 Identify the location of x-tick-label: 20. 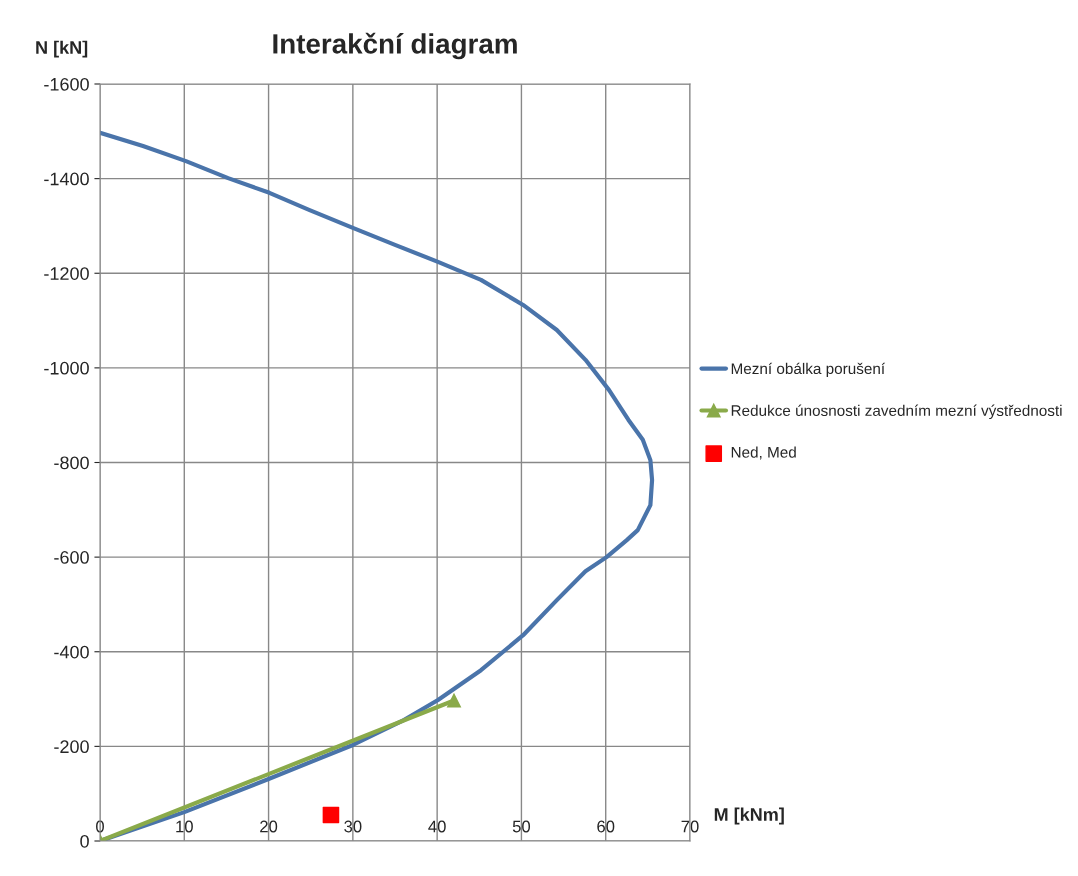
(269, 826).